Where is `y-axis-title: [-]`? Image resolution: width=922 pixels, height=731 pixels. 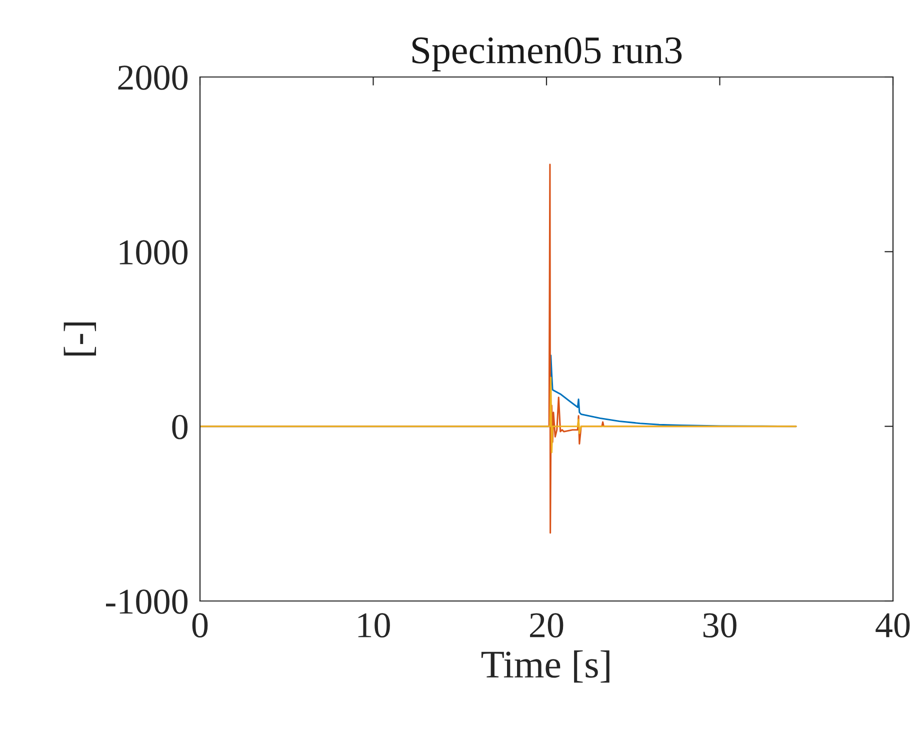 y-axis-title: [-] is located at coordinates (80, 339).